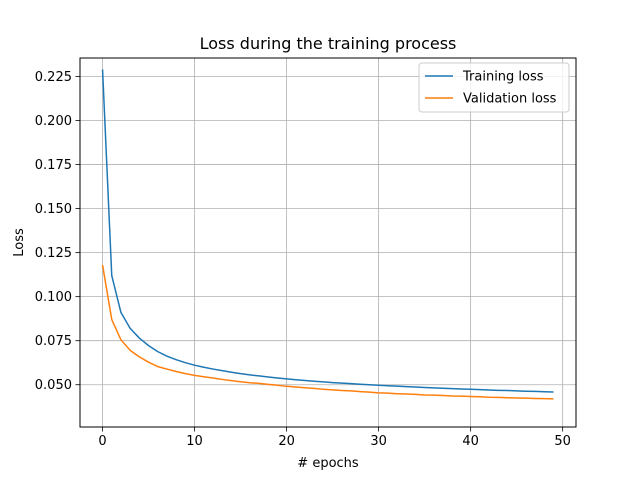 This screenshot has height=484, width=640. What do you see at coordinates (53, 121) in the screenshot?
I see `y-tick-label: 0.200` at bounding box center [53, 121].